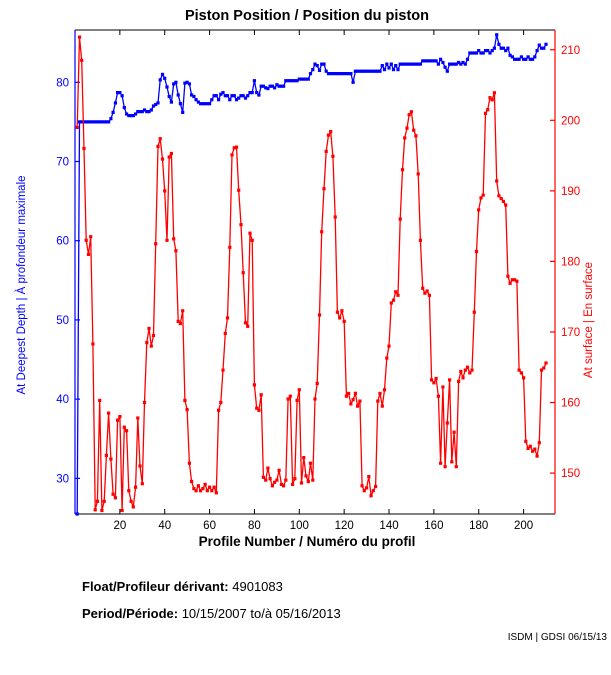  I want to click on period-label: Period/Période:, so click(130, 613).